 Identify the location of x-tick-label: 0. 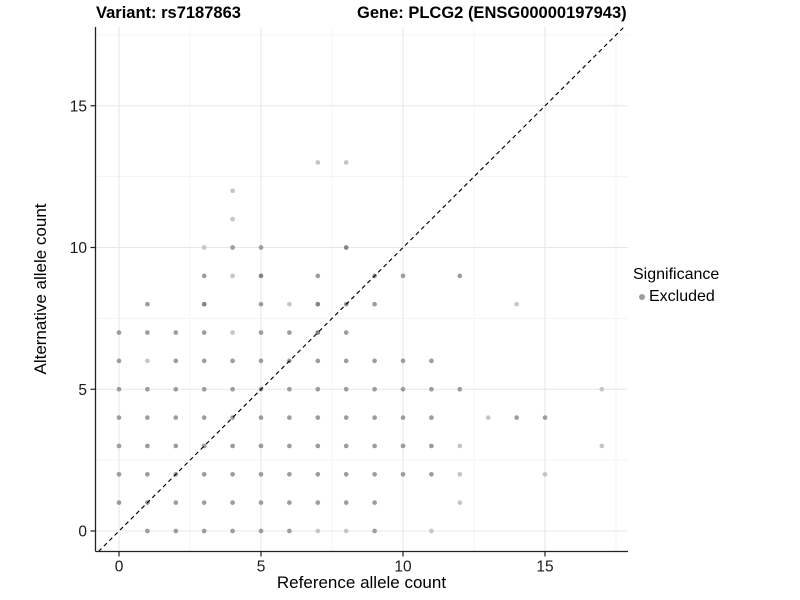
(119, 567).